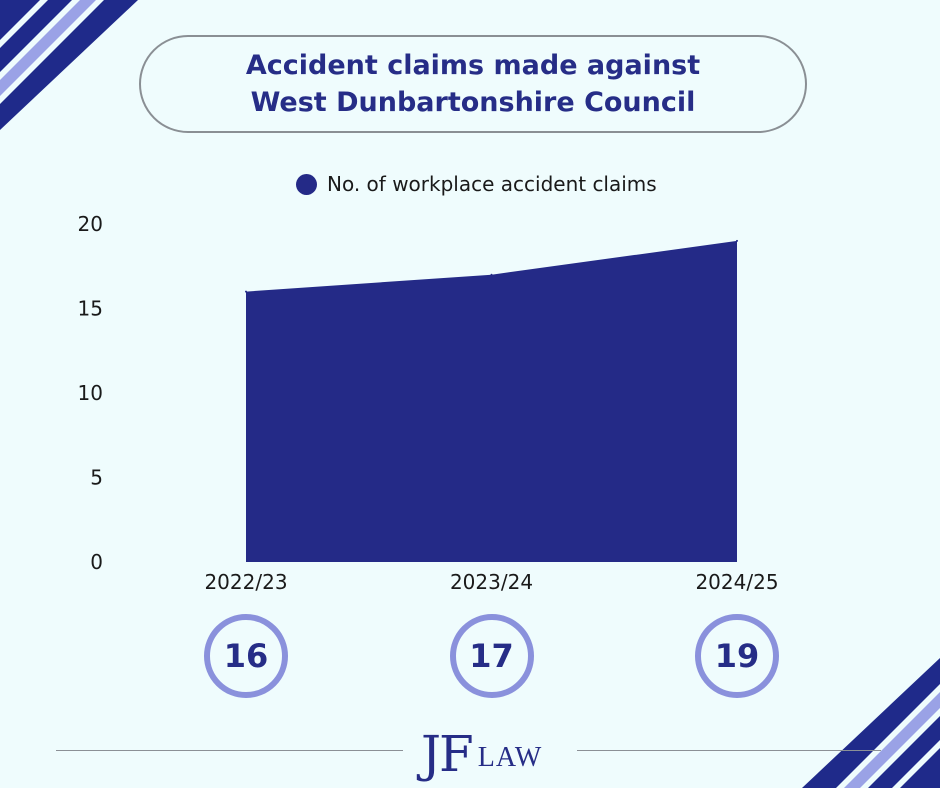 The width and height of the screenshot is (940, 788). What do you see at coordinates (246, 582) in the screenshot?
I see `x-tick-label-2022-23: 2022/23` at bounding box center [246, 582].